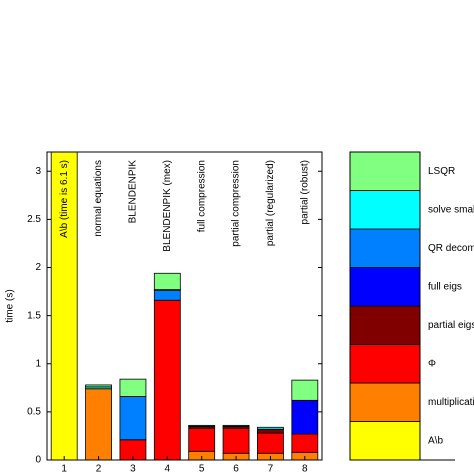 The height and width of the screenshot is (474, 474). I want to click on x-tick-label: 6, so click(236, 469).